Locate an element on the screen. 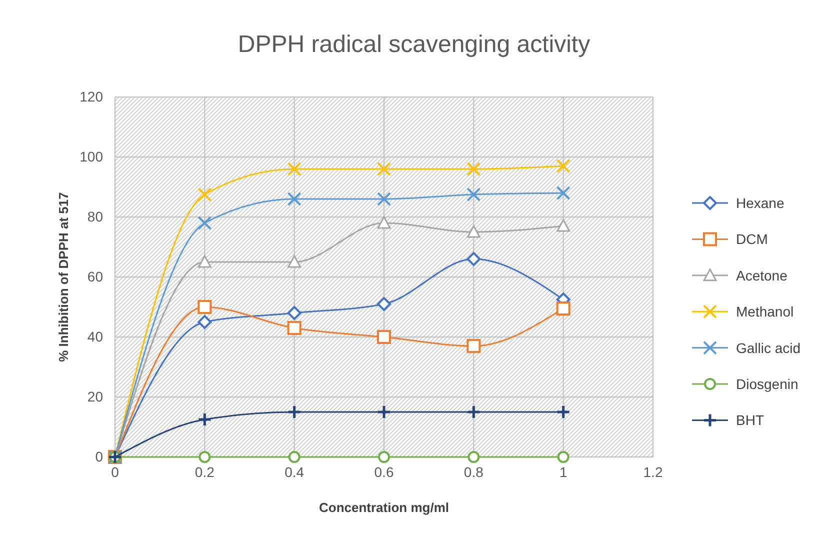  legend-label: Gallic acid is located at coordinates (768, 348).